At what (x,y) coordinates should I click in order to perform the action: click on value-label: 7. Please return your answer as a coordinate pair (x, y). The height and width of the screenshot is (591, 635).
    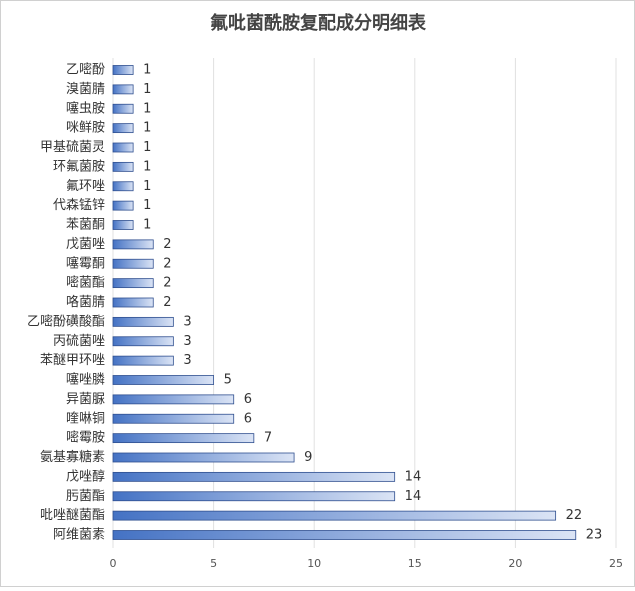
    Looking at the image, I should click on (268, 438).